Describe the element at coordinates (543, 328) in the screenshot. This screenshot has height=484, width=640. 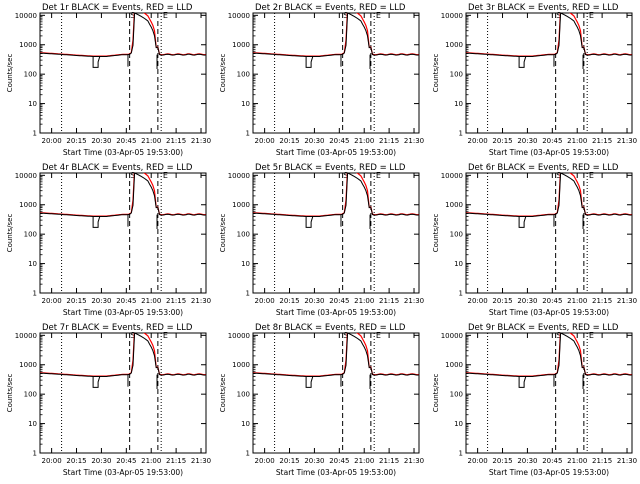
I see `chart-title: Det 9r BLACK = Events, RED = LLD` at that location.